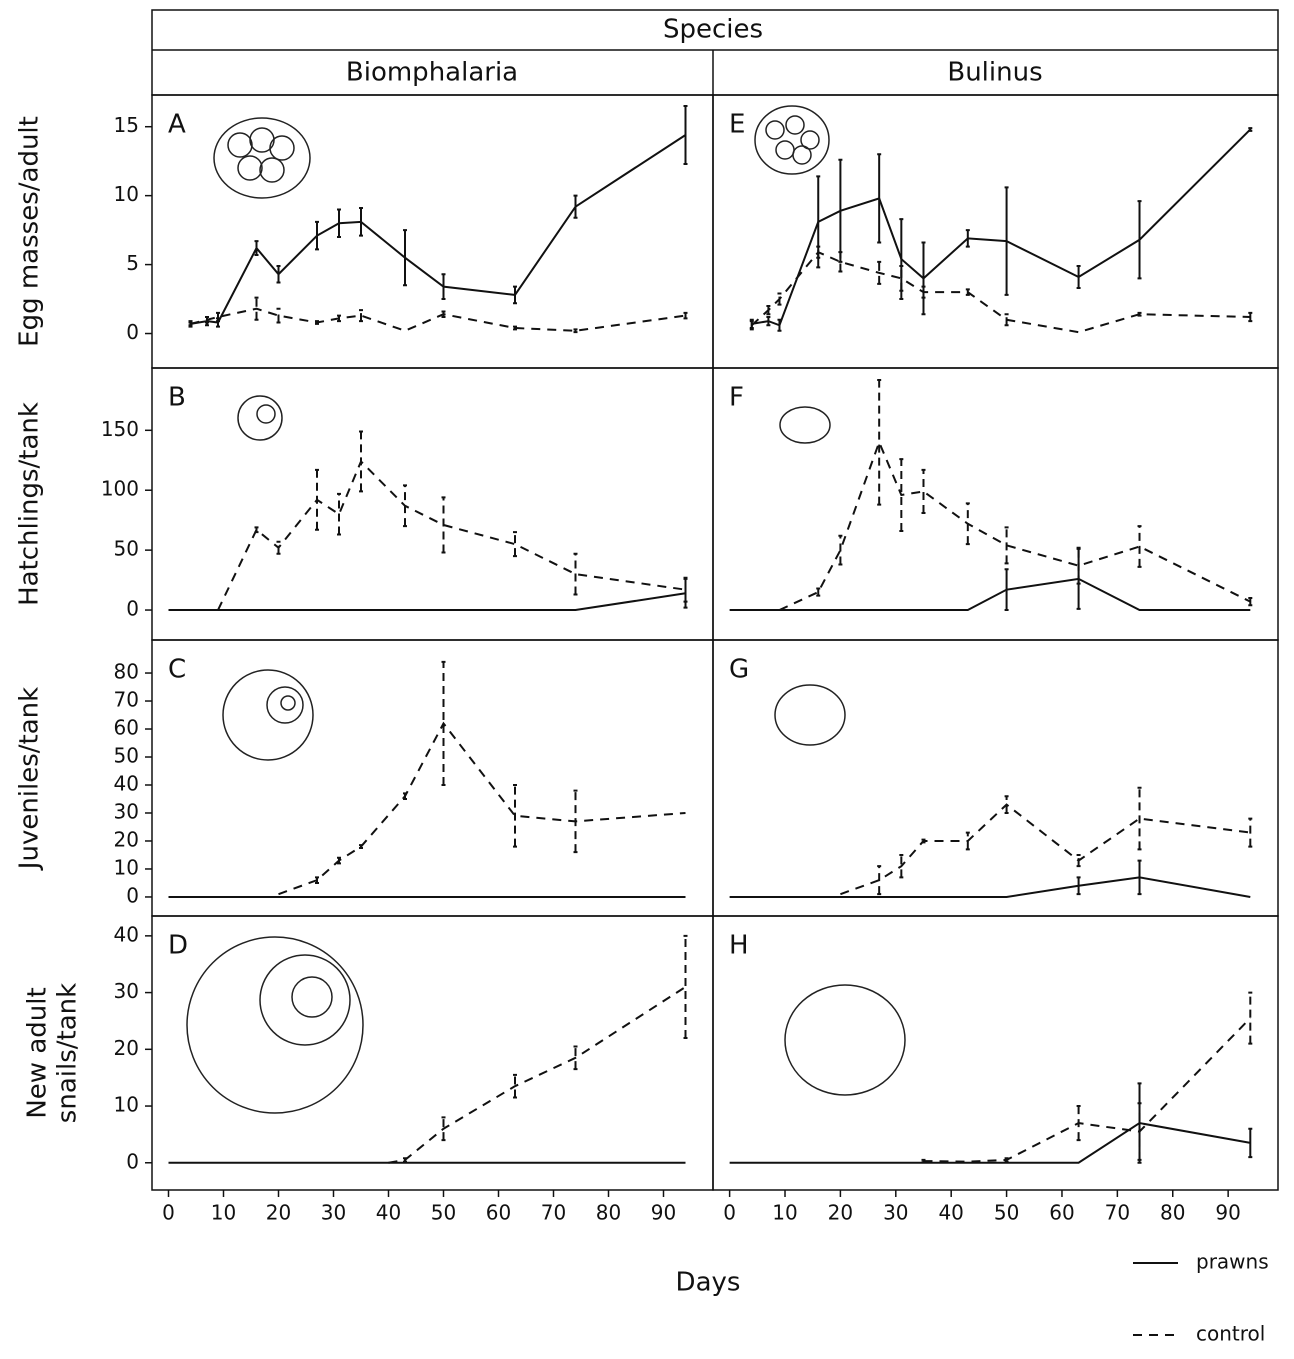  Describe the element at coordinates (177, 398) in the screenshot. I see `panel-letter: B` at that location.